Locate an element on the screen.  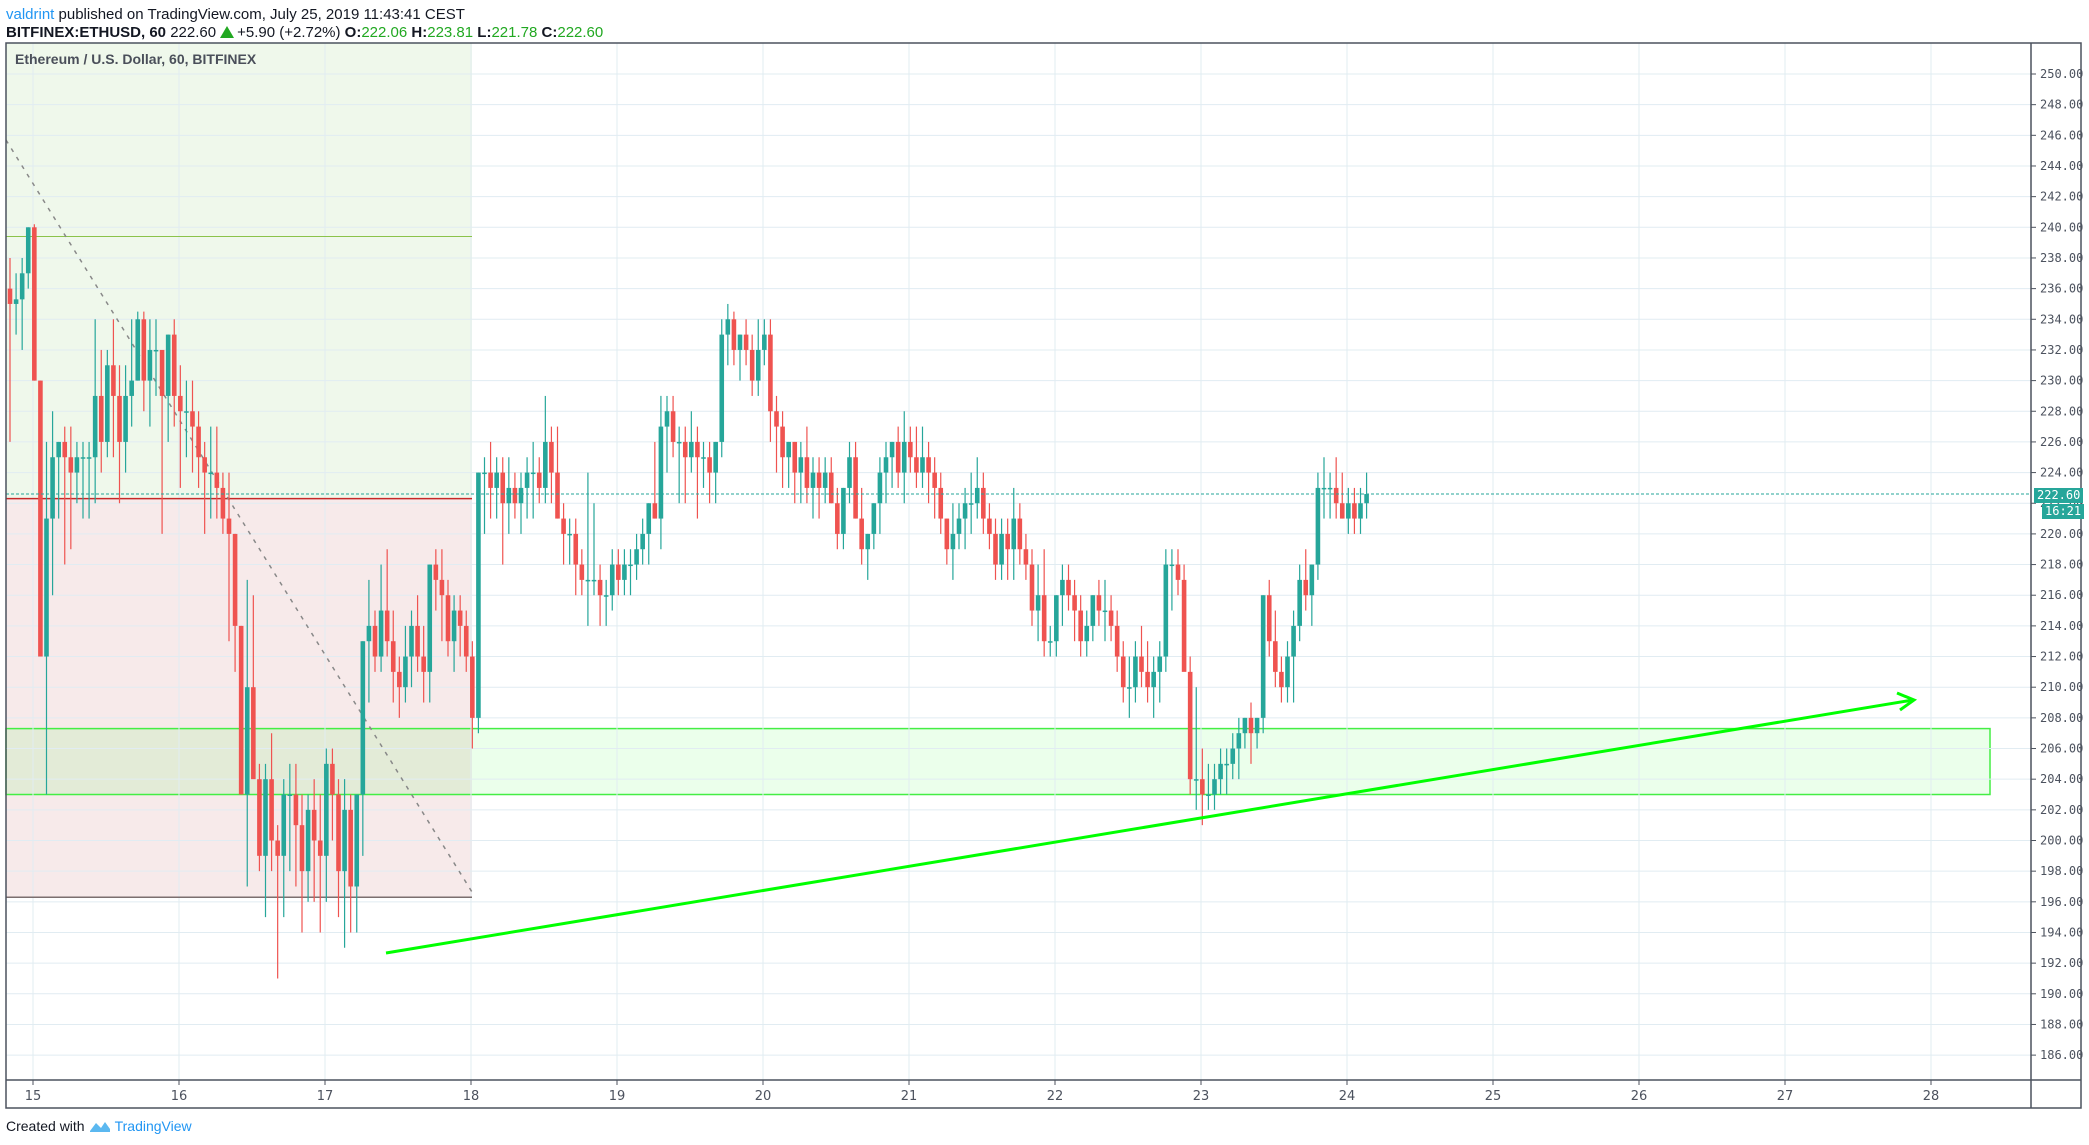
price-tick-label: 212.00 is located at coordinates (2061, 657).